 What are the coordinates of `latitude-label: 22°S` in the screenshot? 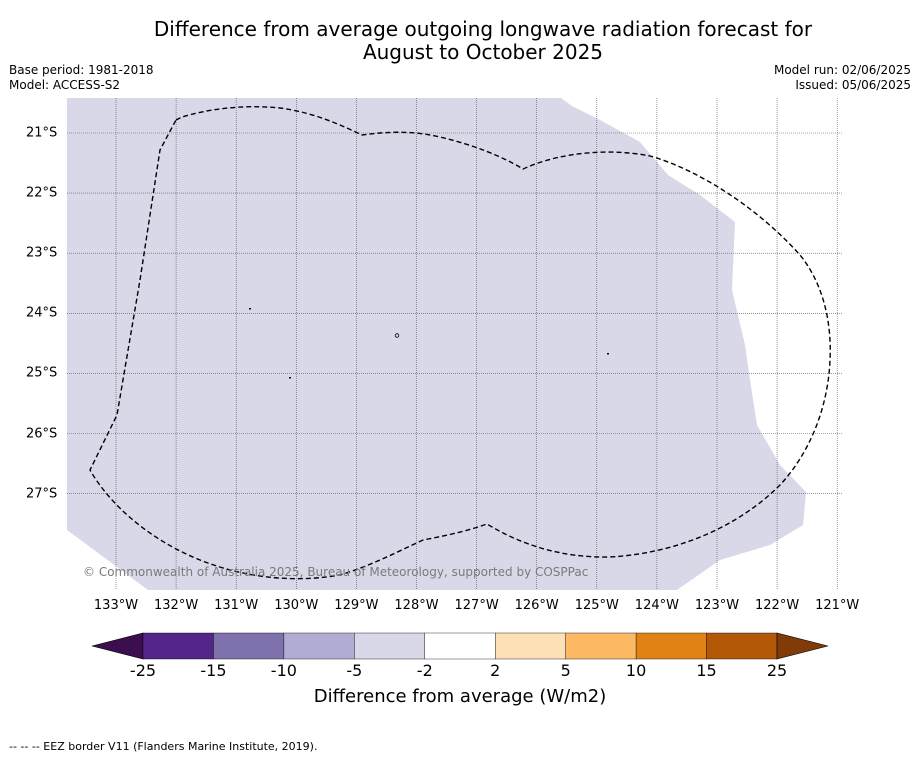 It's located at (42, 193).